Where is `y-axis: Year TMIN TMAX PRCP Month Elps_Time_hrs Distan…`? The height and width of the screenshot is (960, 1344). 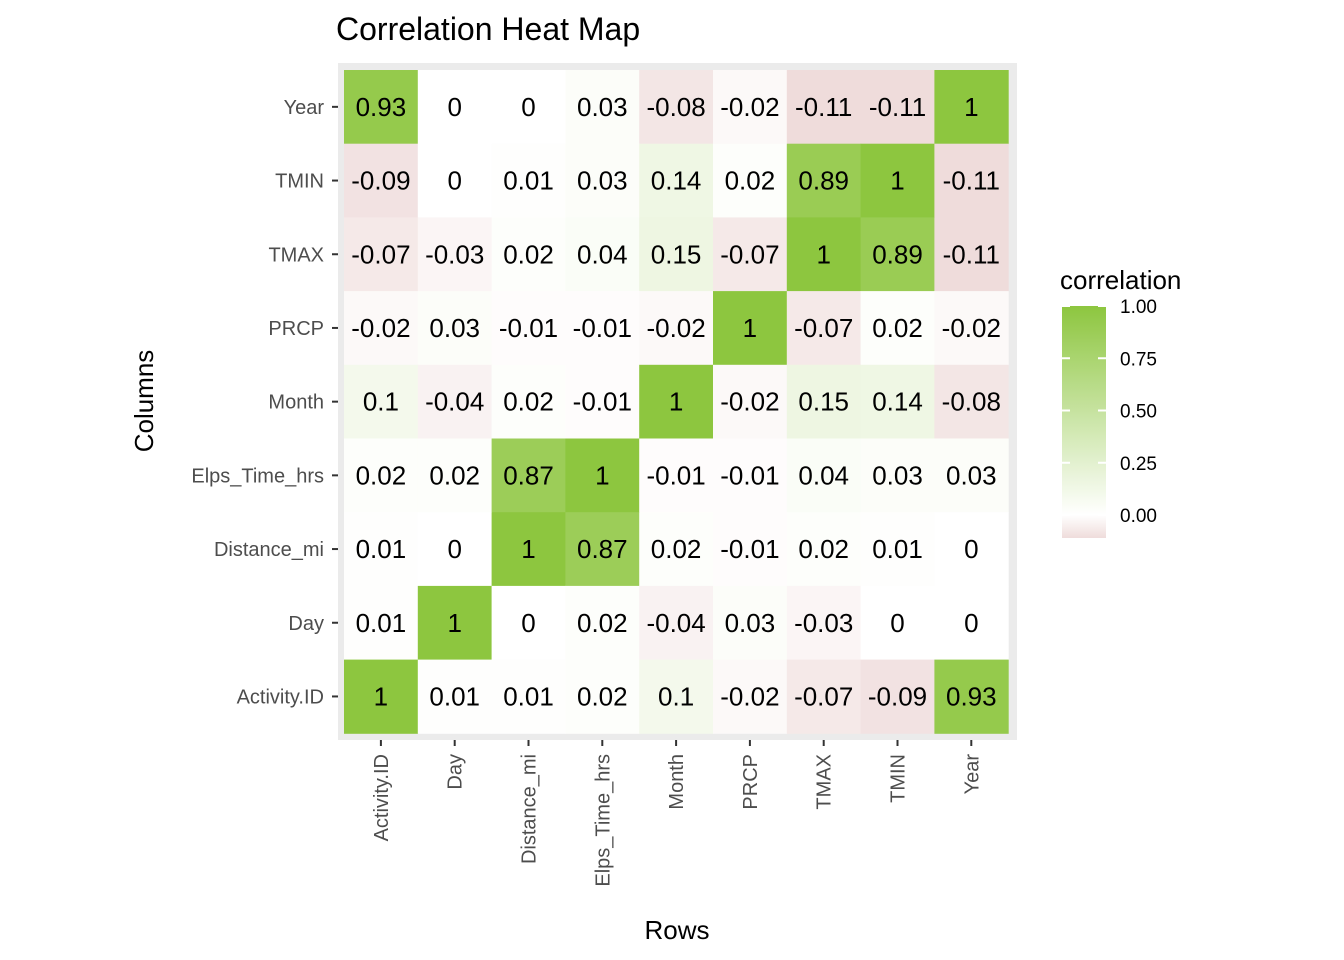 y-axis: Year TMIN TMAX PRCP Month Elps_Time_hrs Distan… is located at coordinates (264, 402).